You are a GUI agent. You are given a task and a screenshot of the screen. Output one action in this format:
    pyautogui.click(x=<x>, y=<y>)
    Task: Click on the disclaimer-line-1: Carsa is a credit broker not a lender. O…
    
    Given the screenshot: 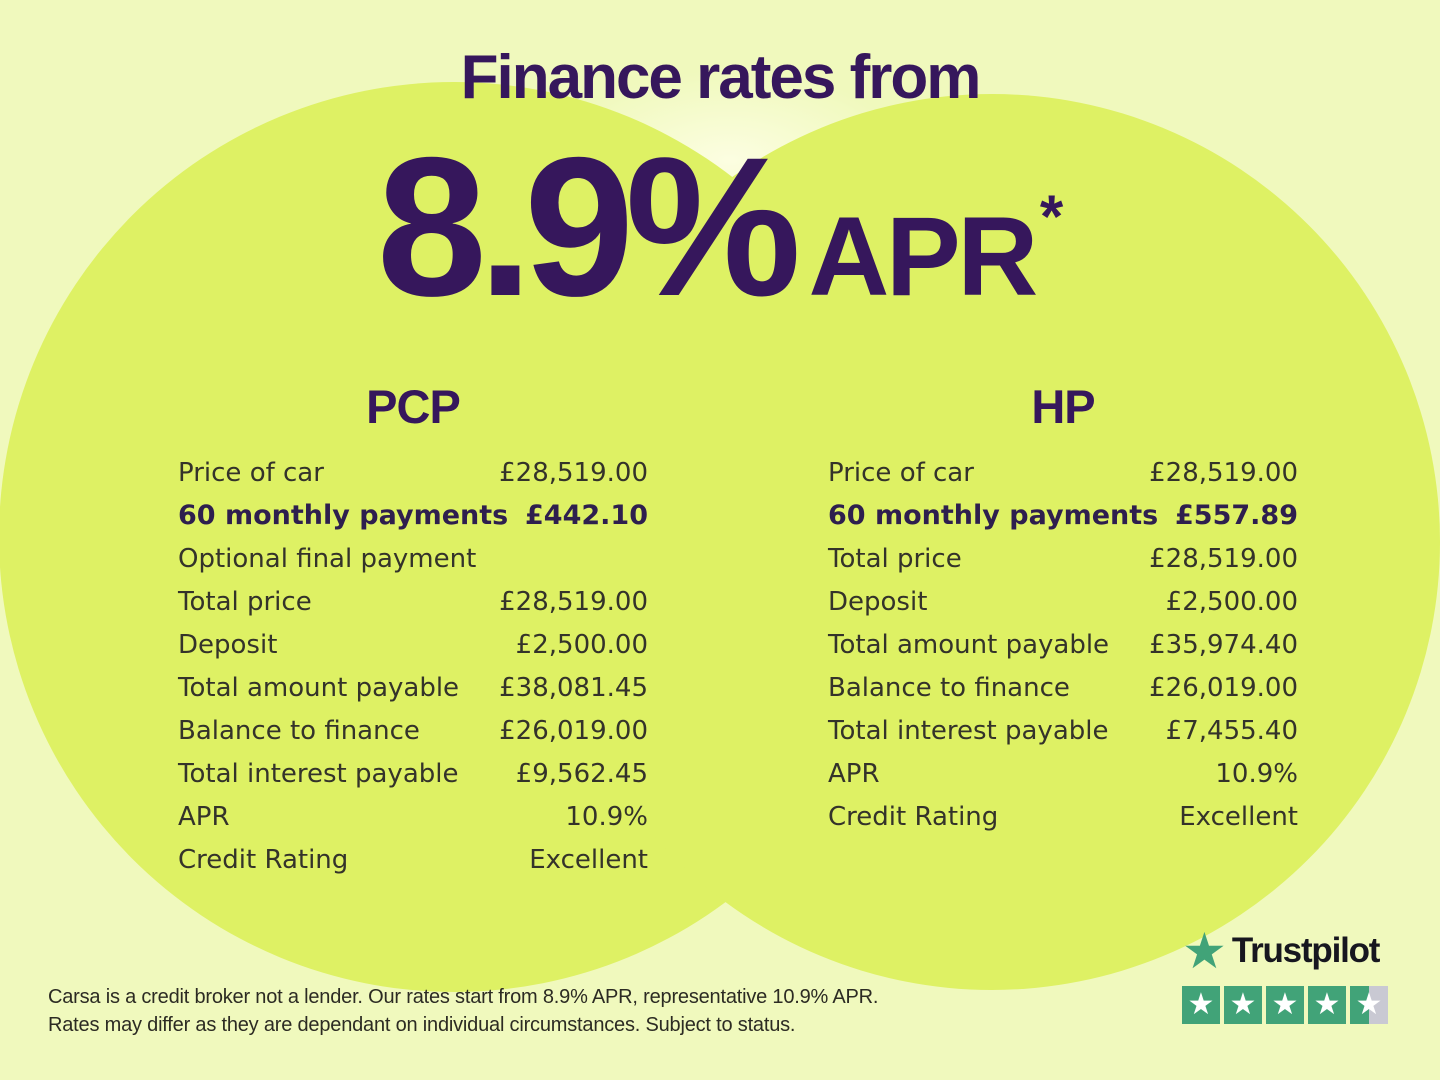 What is the action you would take?
    pyautogui.click(x=463, y=997)
    